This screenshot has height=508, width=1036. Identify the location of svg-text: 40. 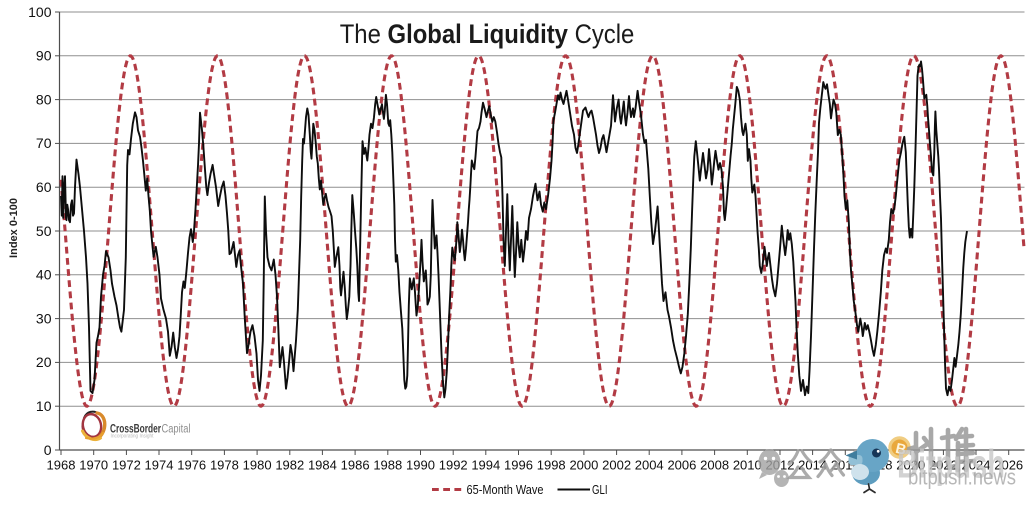
(44, 275).